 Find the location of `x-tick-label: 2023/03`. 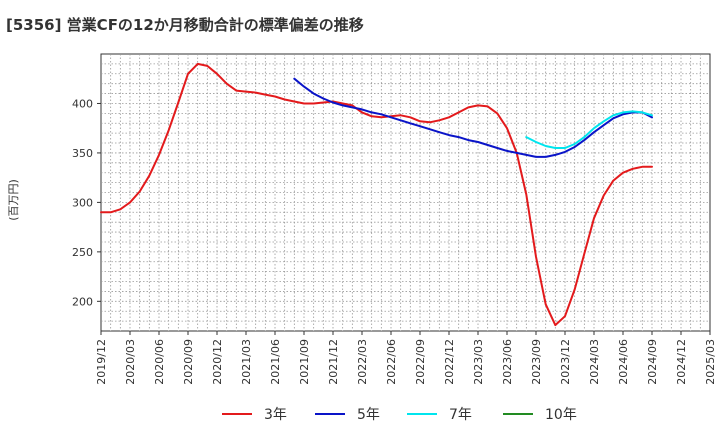

x-tick-label: 2023/03 is located at coordinates (478, 362).